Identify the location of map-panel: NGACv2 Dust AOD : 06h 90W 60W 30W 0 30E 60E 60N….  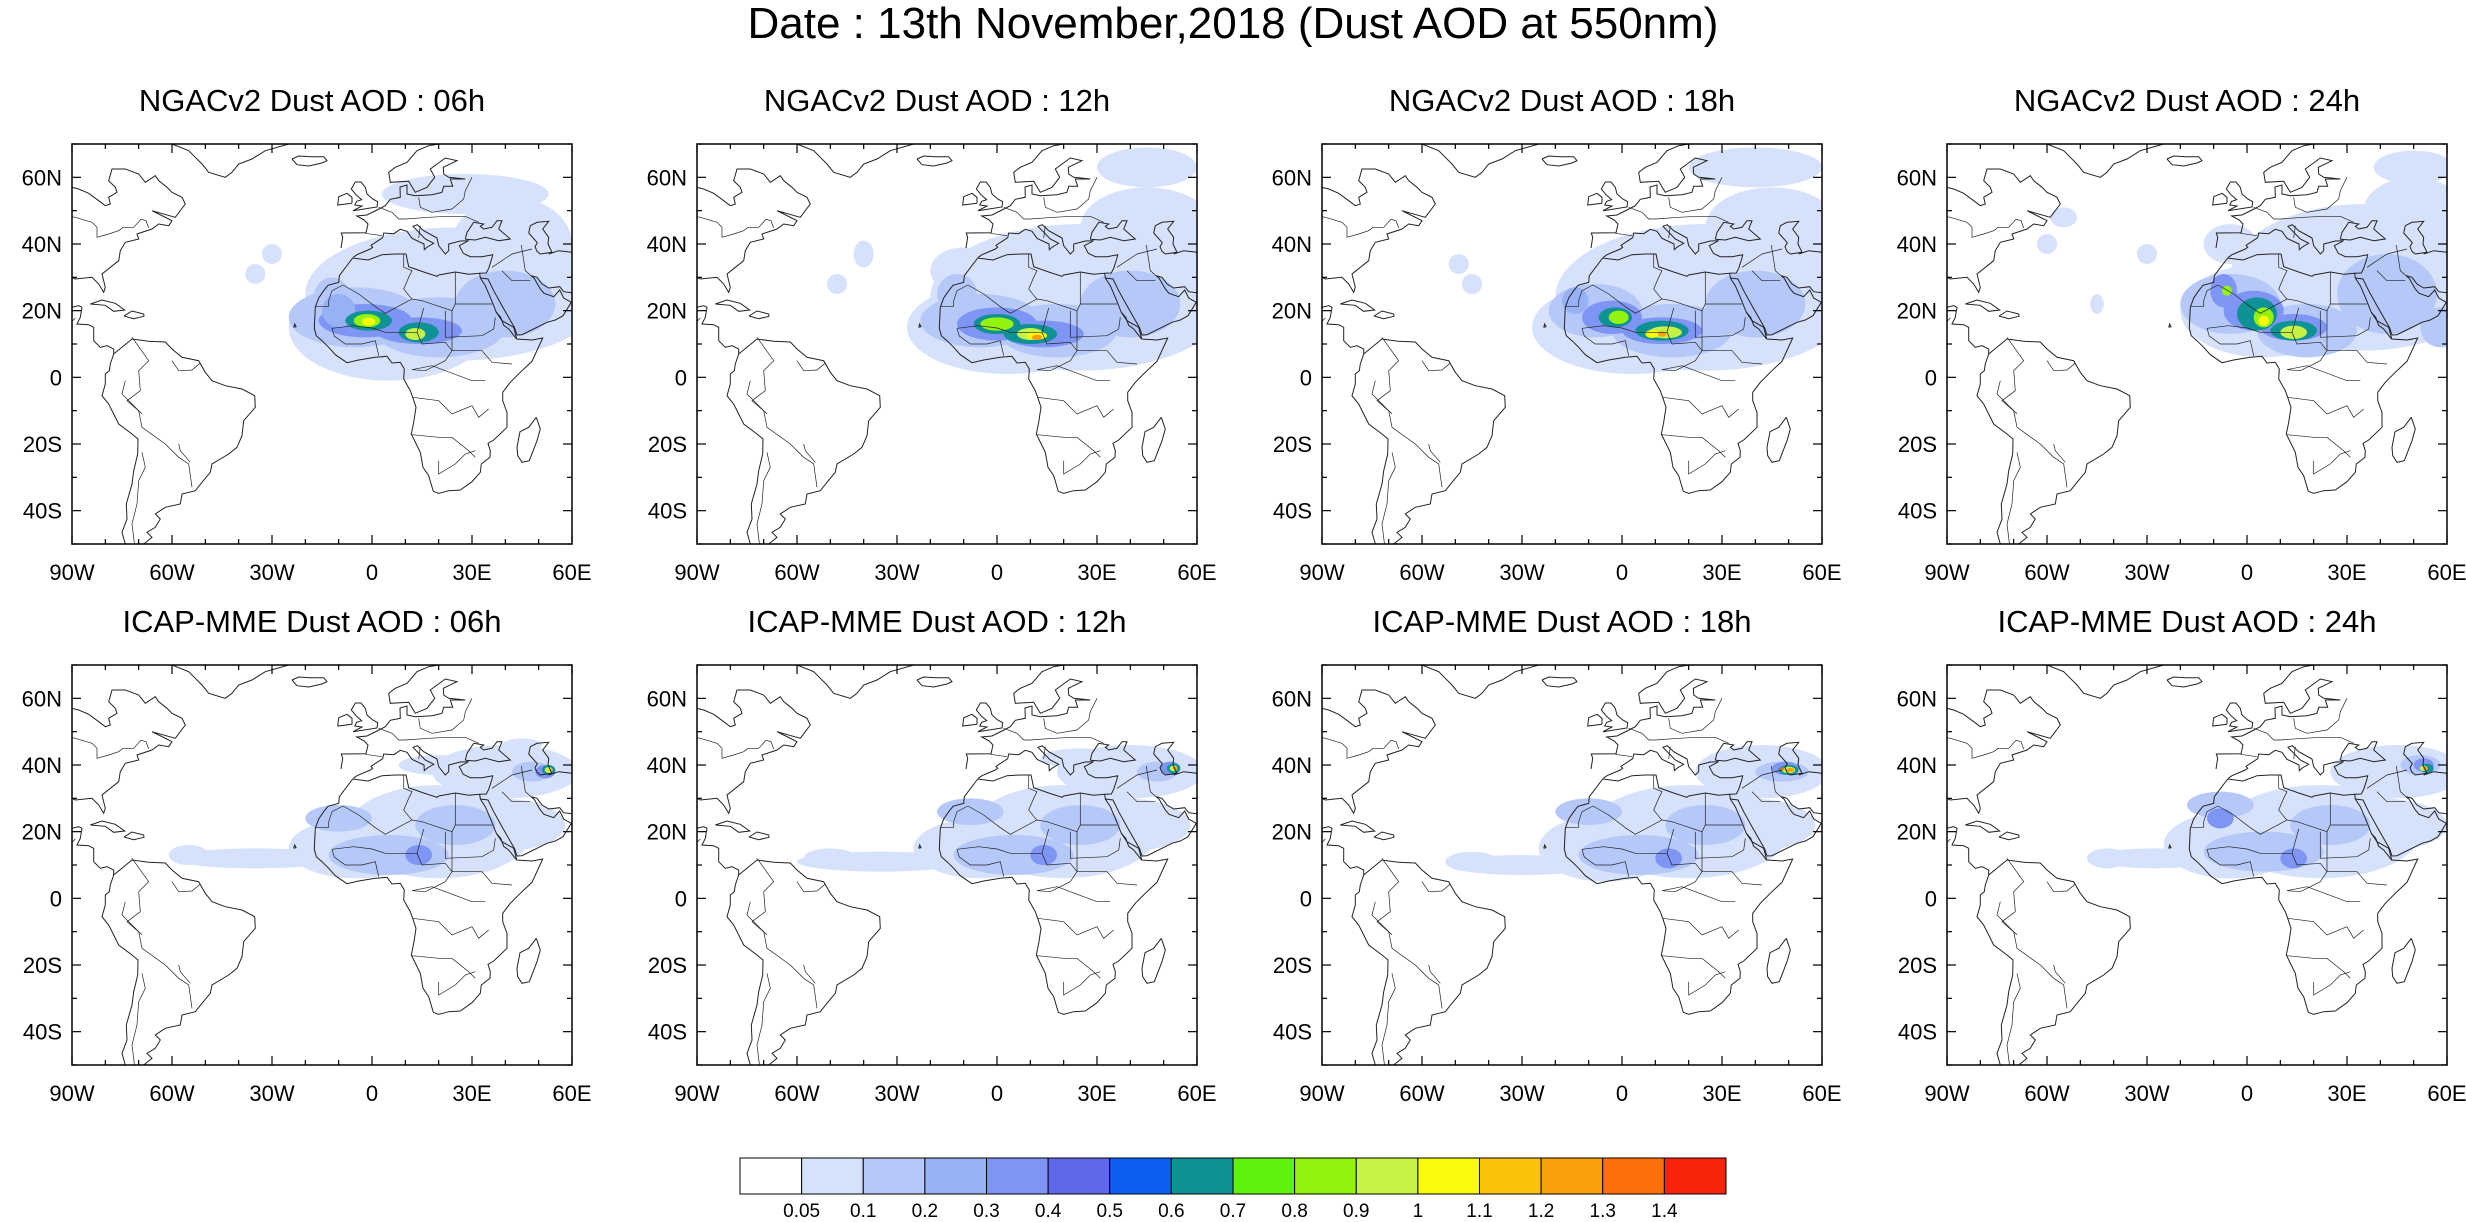
(312, 349).